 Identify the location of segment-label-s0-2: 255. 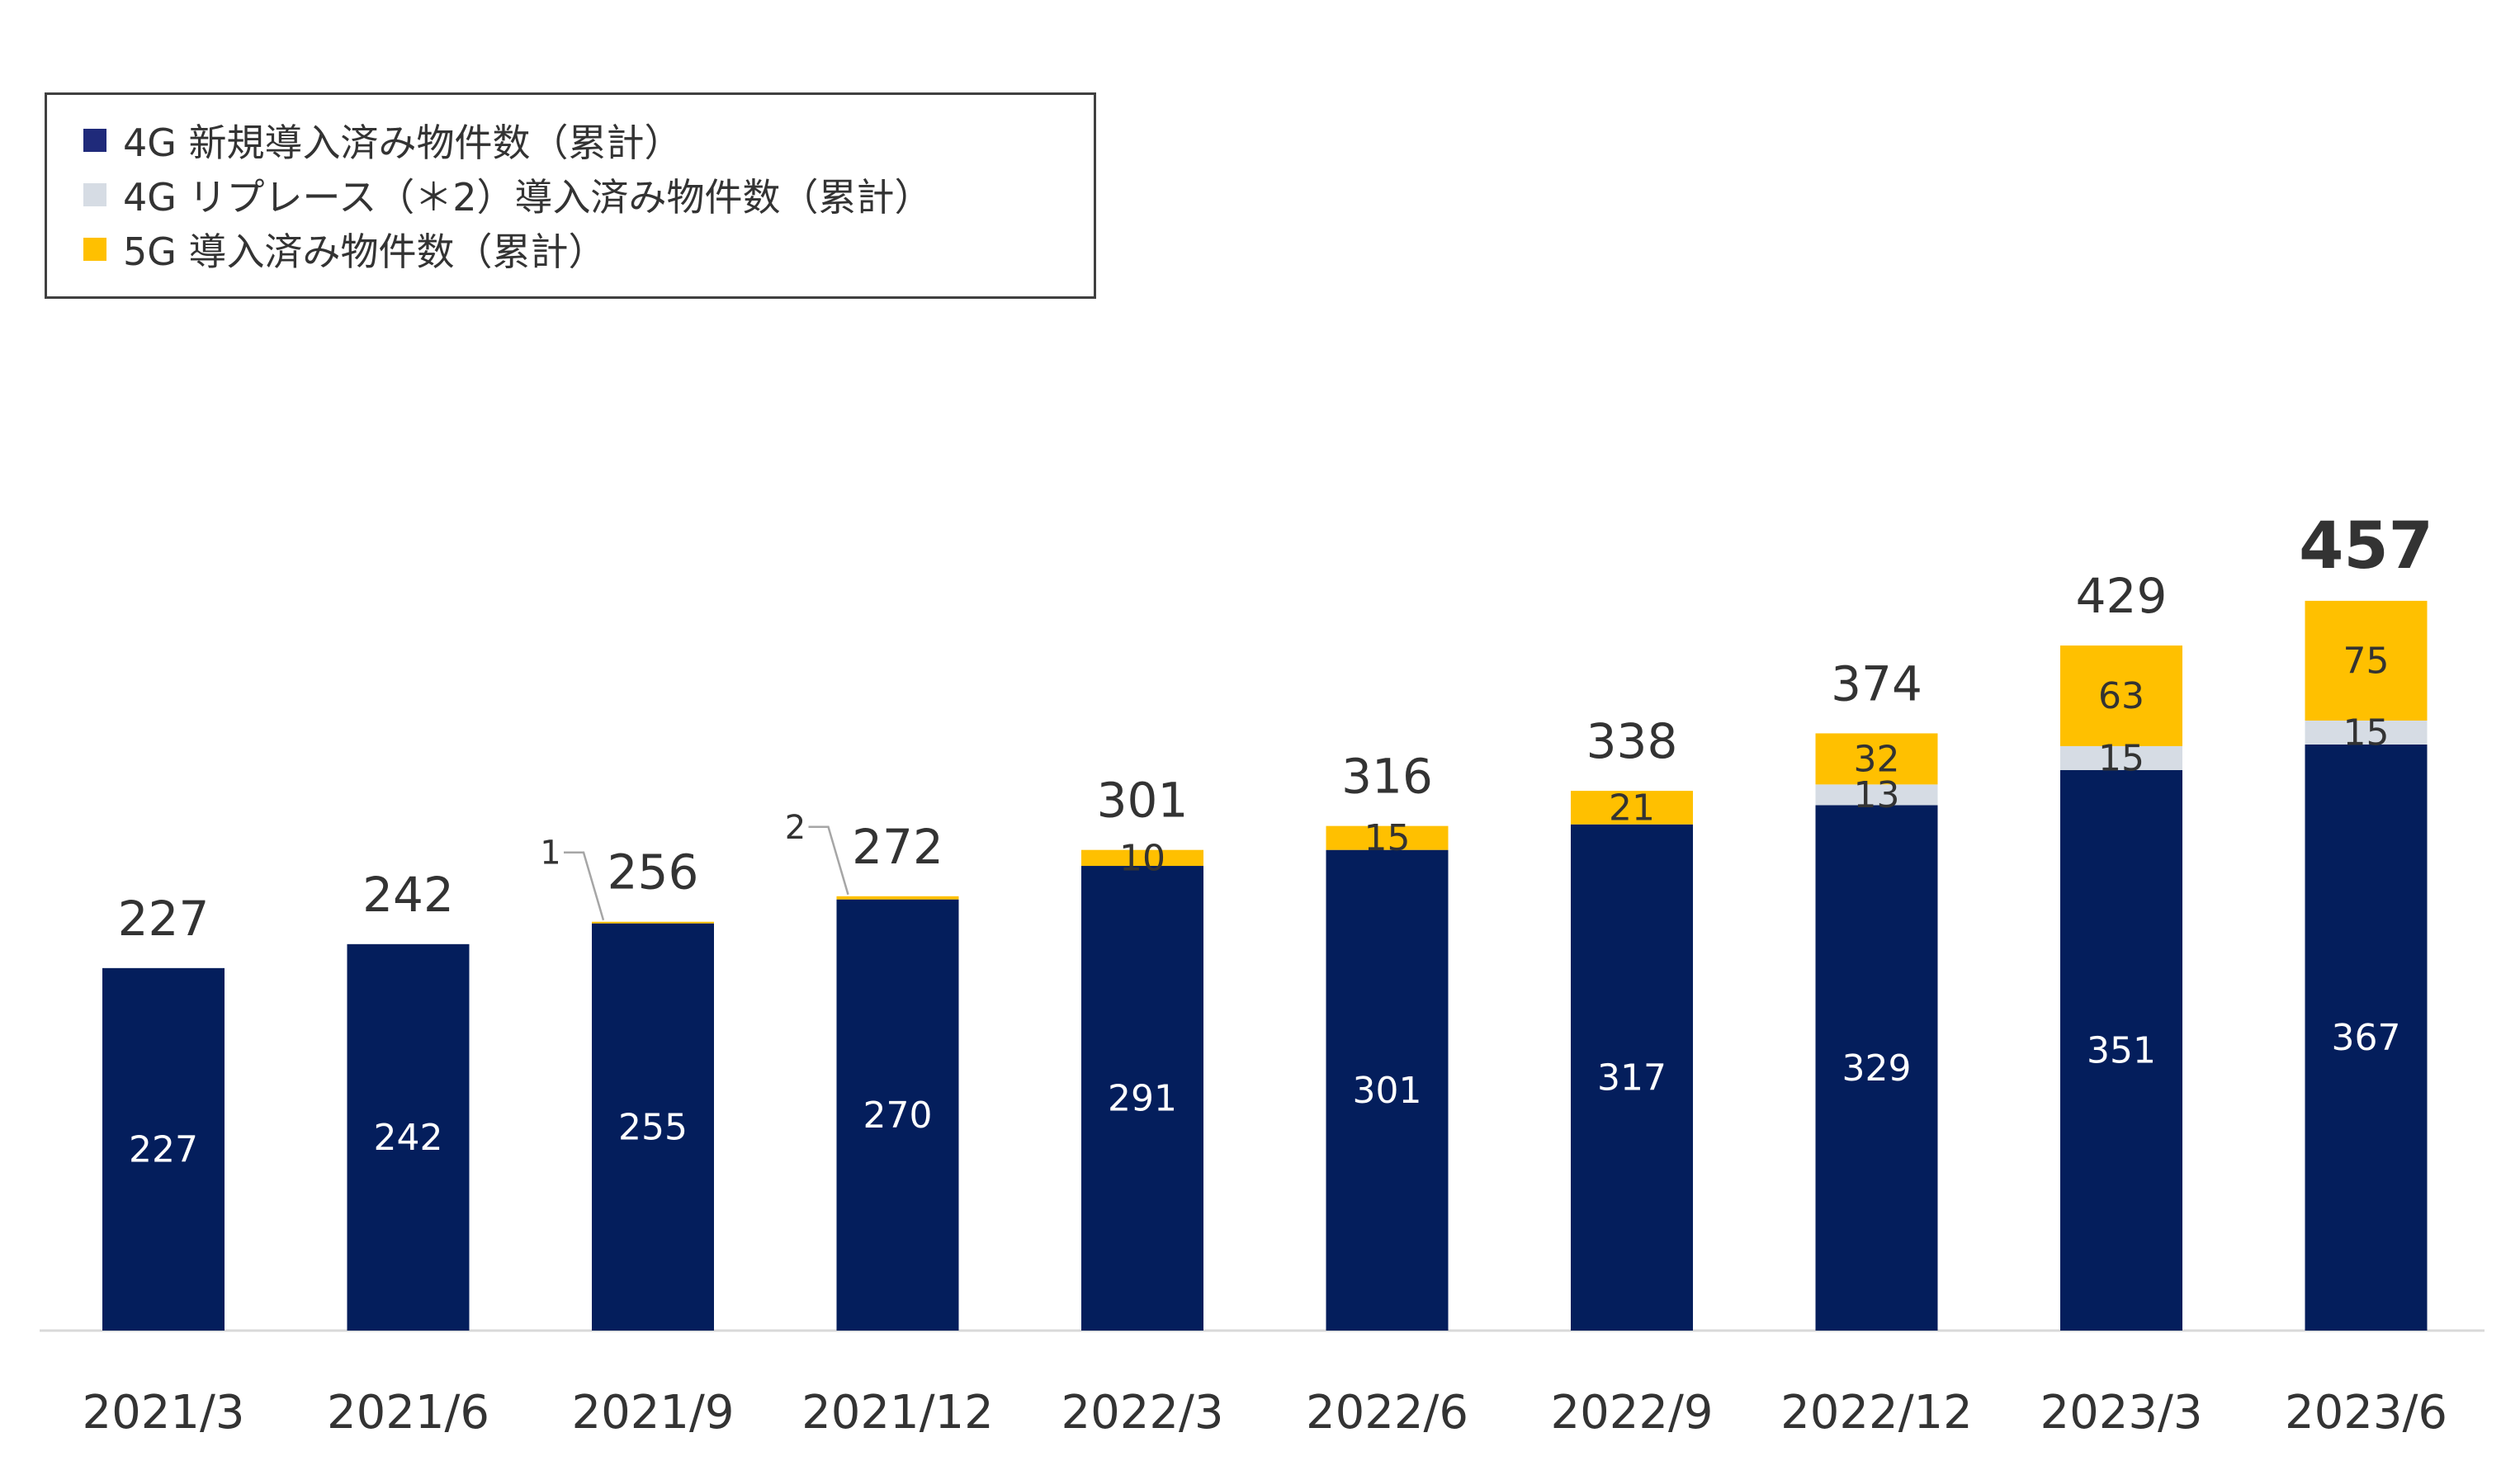
(653, 1127).